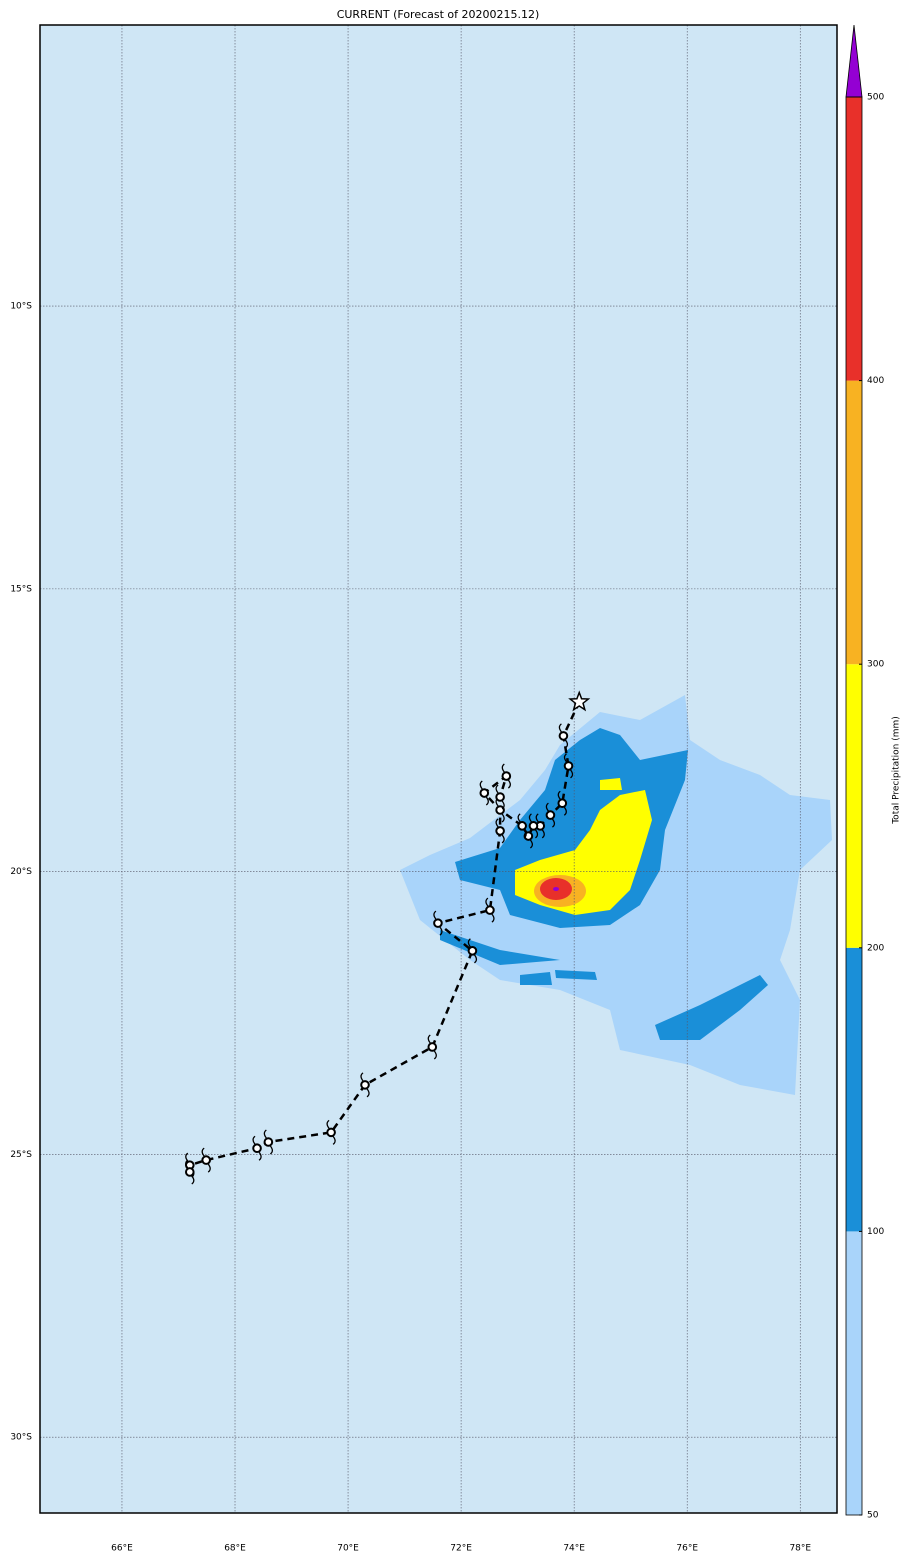 This screenshot has height=1561, width=912. What do you see at coordinates (854, 61) in the screenshot?
I see `colorbar-extend` at bounding box center [854, 61].